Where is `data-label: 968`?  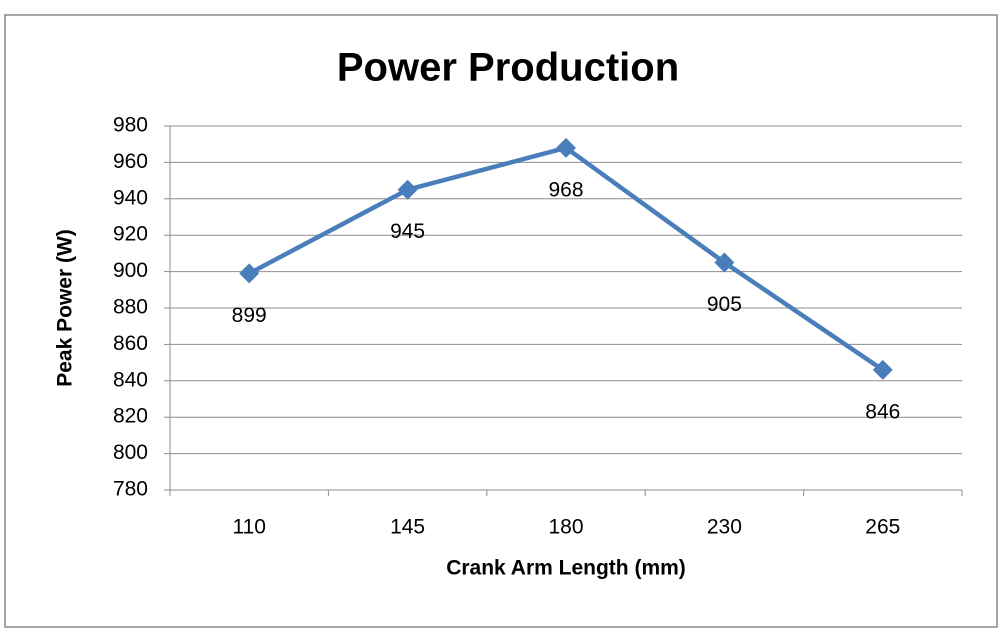 data-label: 968 is located at coordinates (565, 189).